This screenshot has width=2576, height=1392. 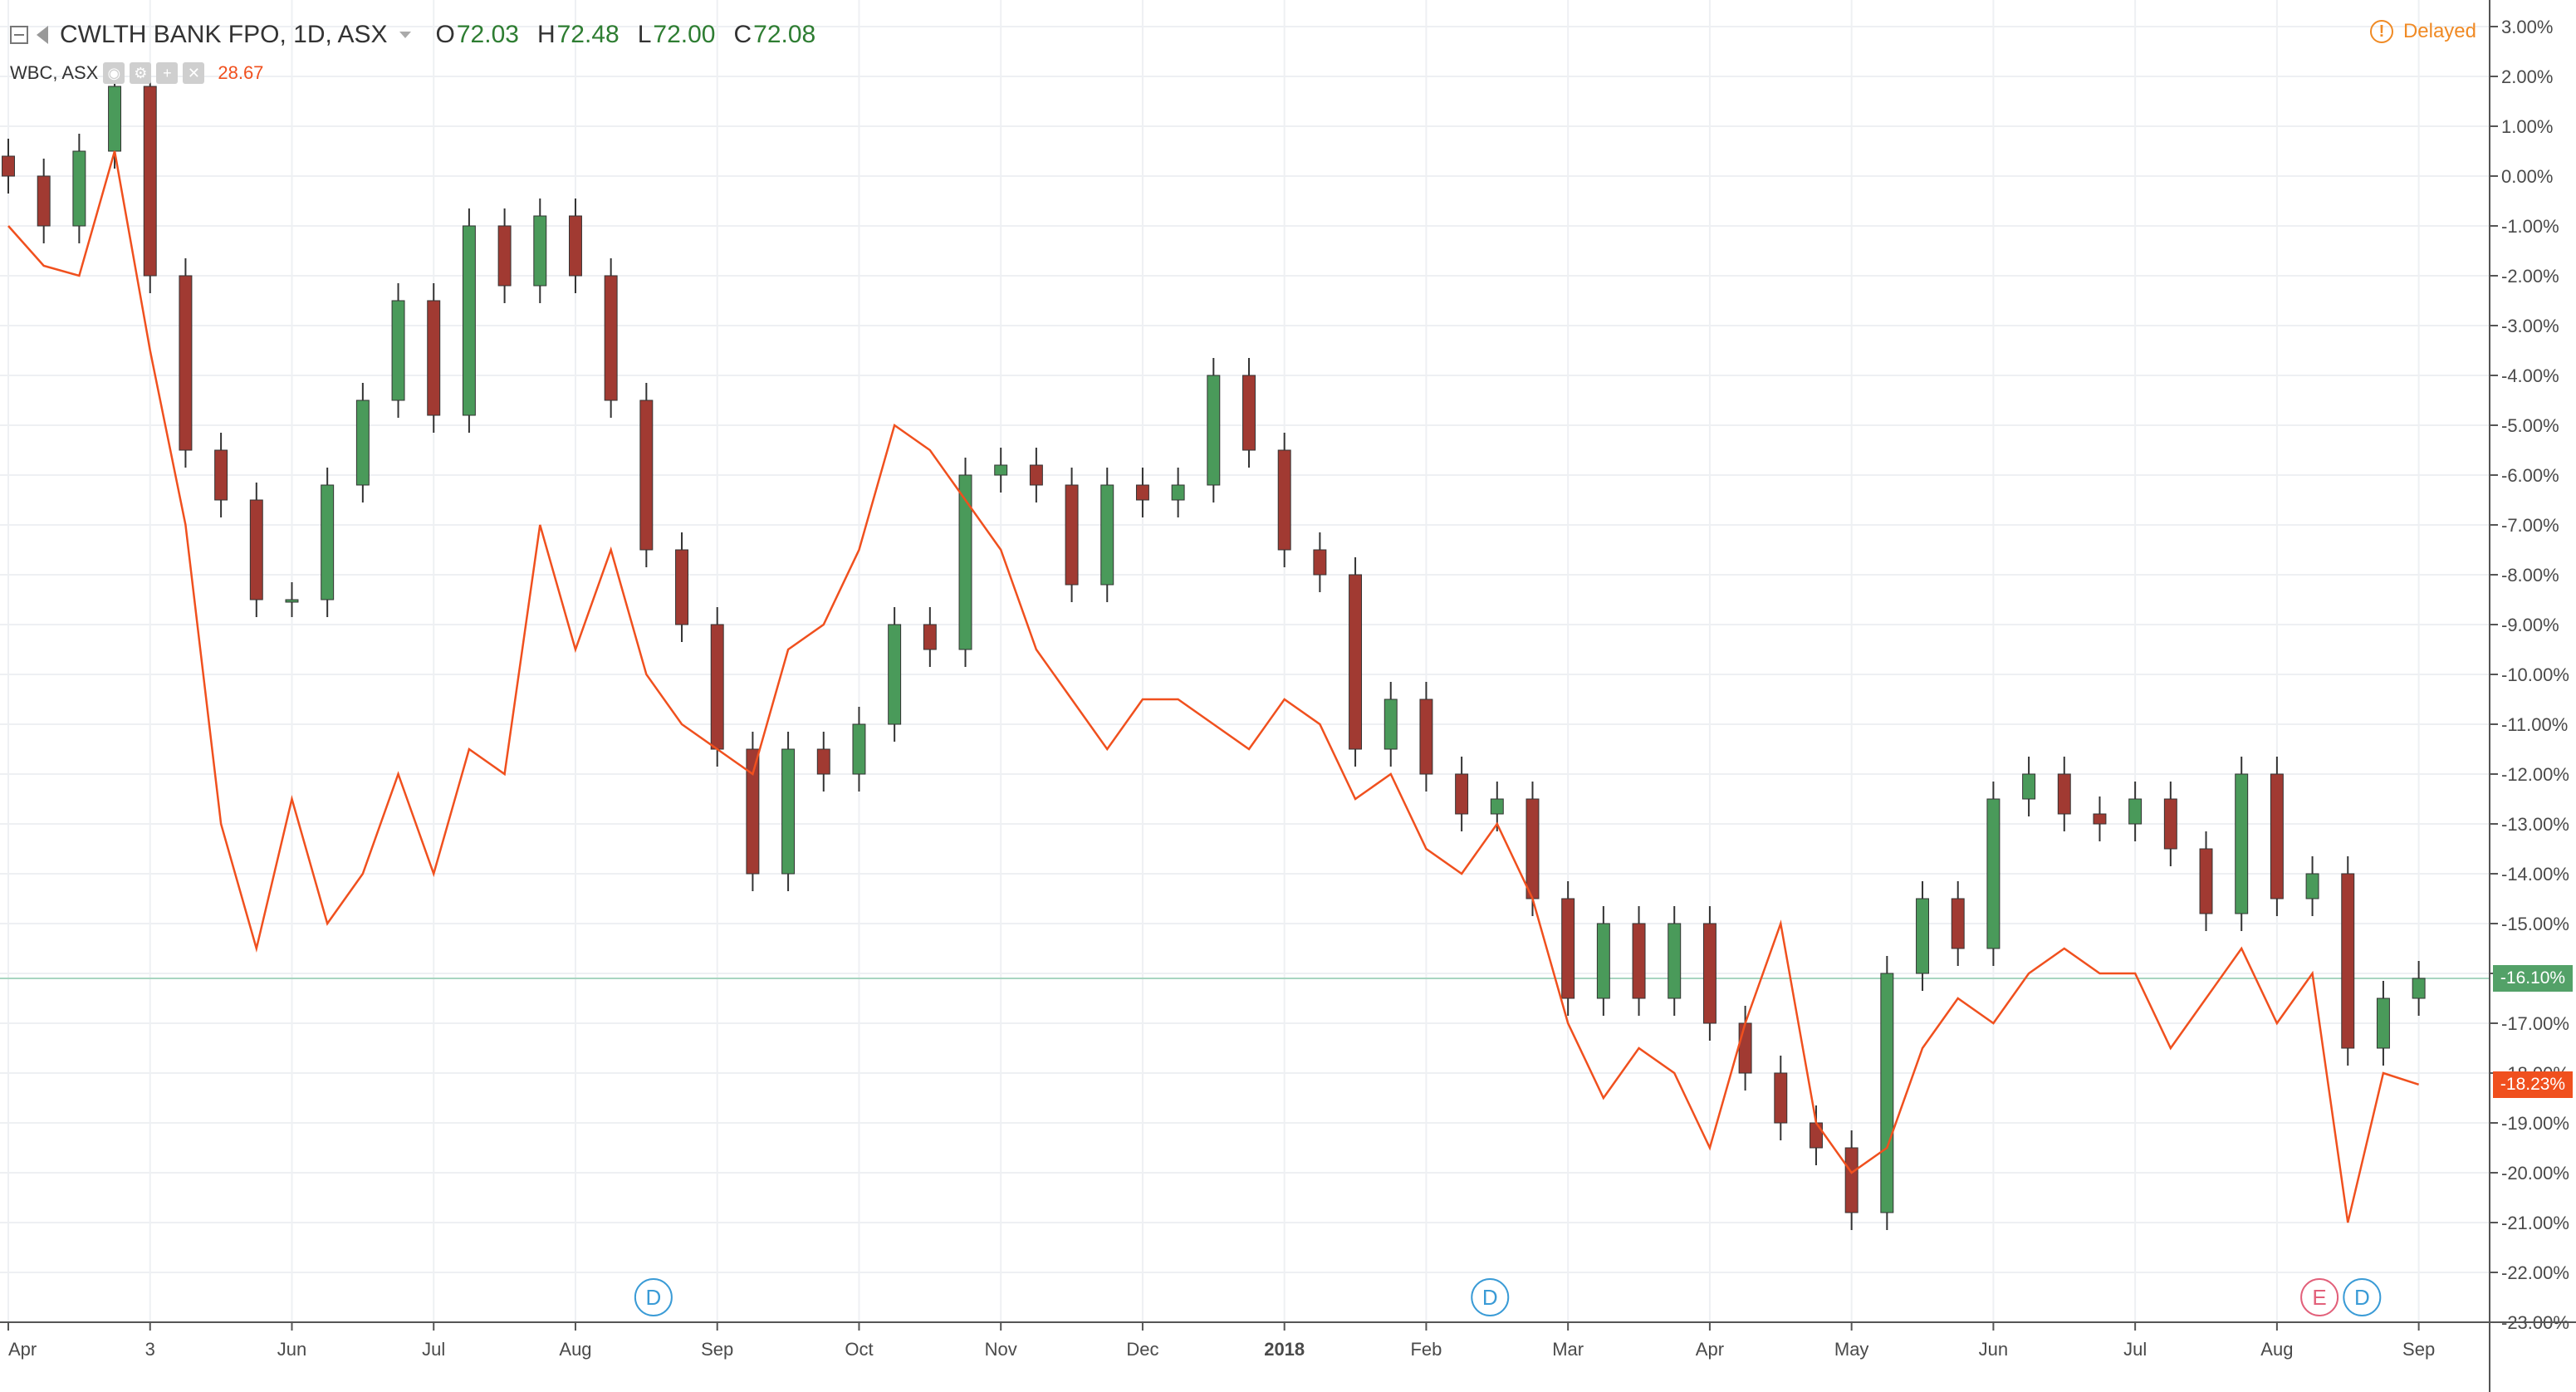 What do you see at coordinates (168, 73) in the screenshot?
I see `plus-icon: +` at bounding box center [168, 73].